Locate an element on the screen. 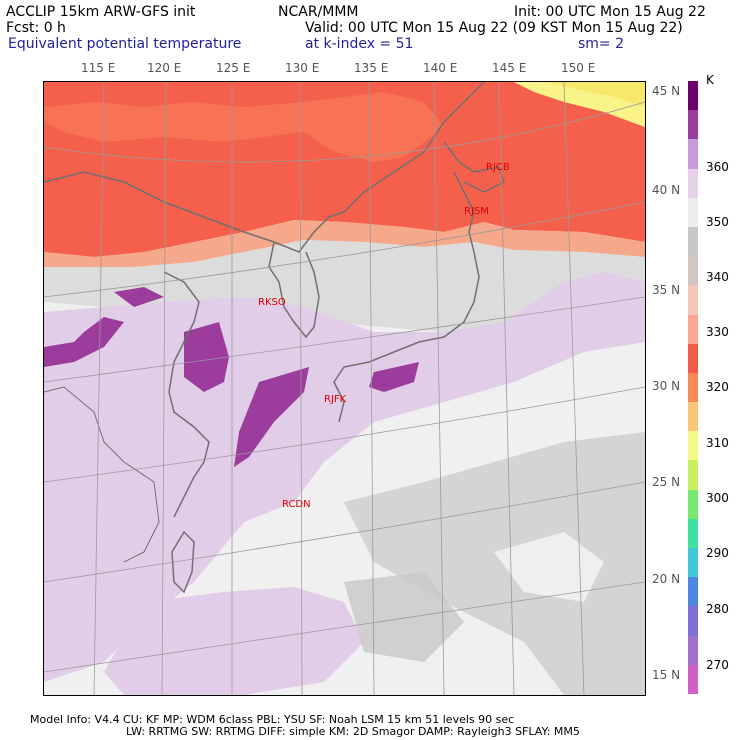 This screenshot has height=740, width=740. colorbar-label-310: 310 is located at coordinates (717, 443).